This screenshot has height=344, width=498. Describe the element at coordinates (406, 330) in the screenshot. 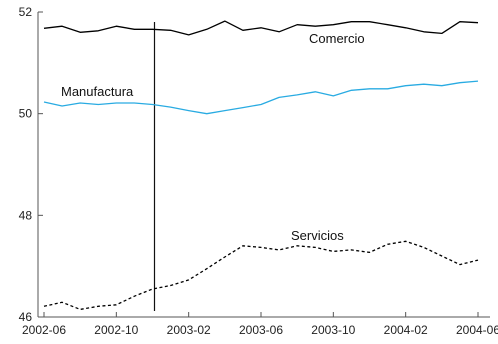

I see `x-tick-label: 2004-02` at that location.